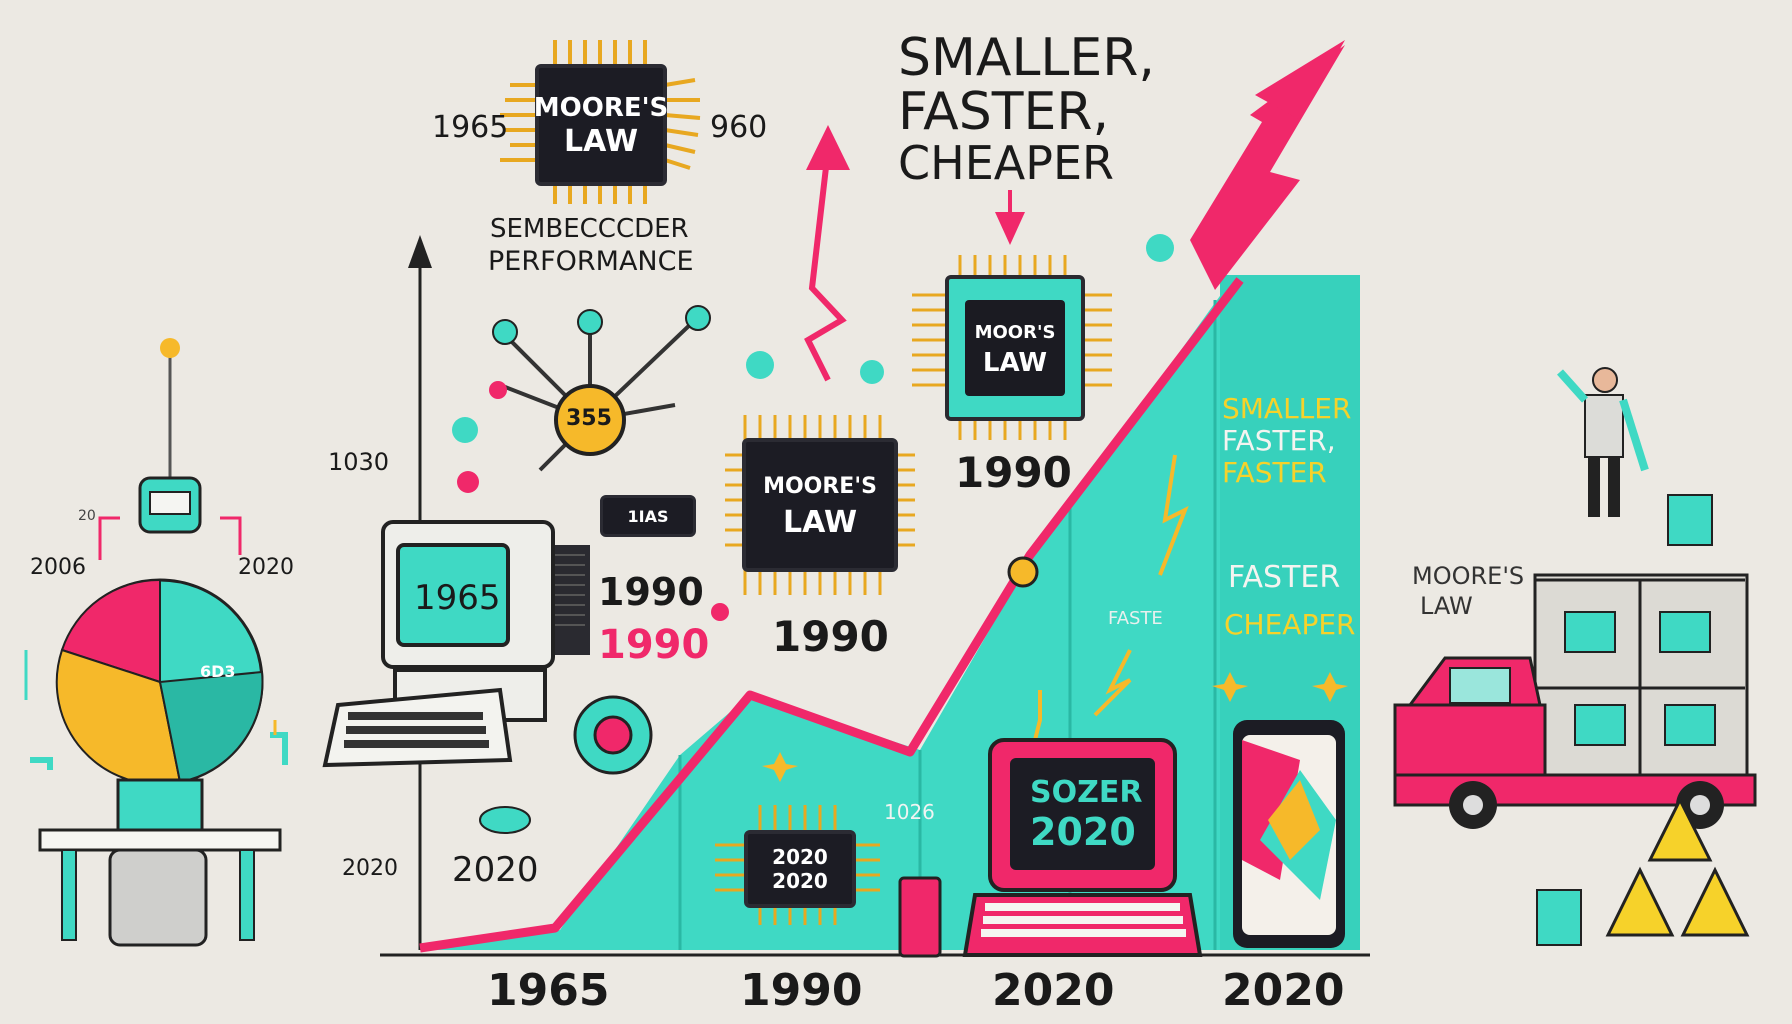 Image resolution: width=1792 pixels, height=1024 pixels. Describe the element at coordinates (1290, 624) in the screenshot. I see `tower-text-5: CHEAPER` at that location.